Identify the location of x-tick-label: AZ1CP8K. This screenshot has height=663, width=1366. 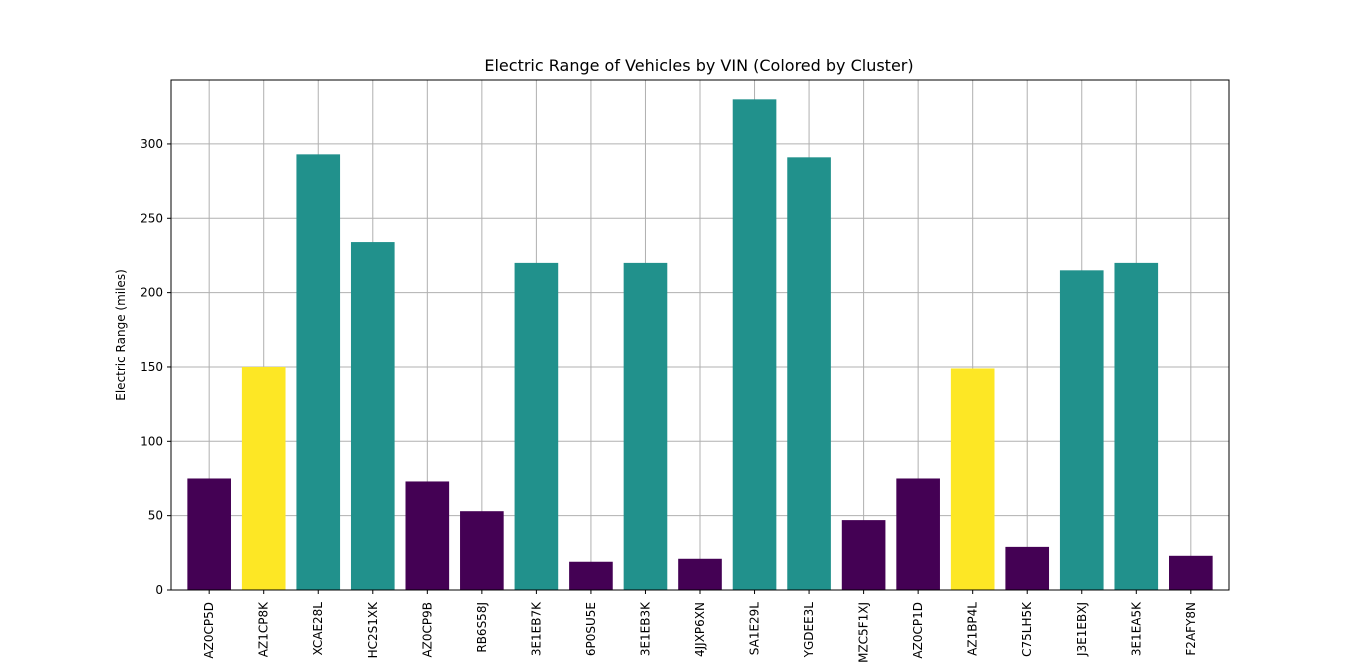
(264, 629).